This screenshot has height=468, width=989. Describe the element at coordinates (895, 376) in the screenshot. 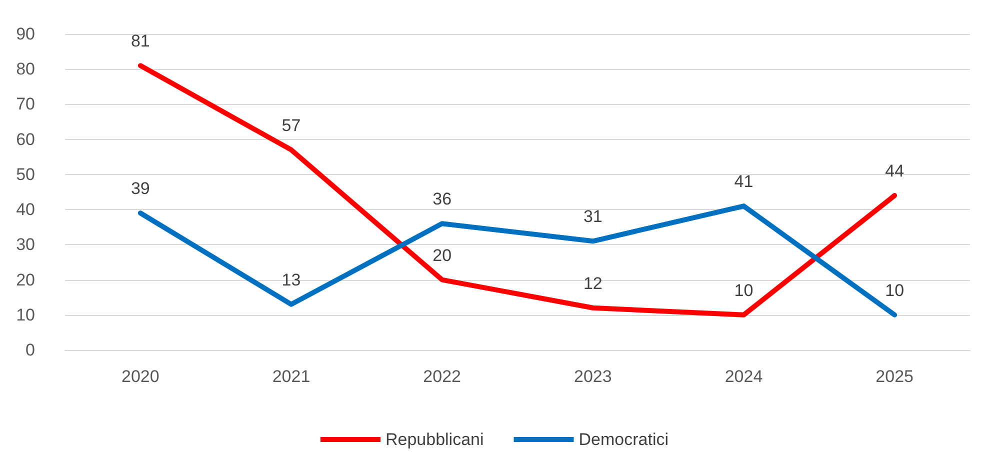

I see `x-tick-label: 2025` at that location.